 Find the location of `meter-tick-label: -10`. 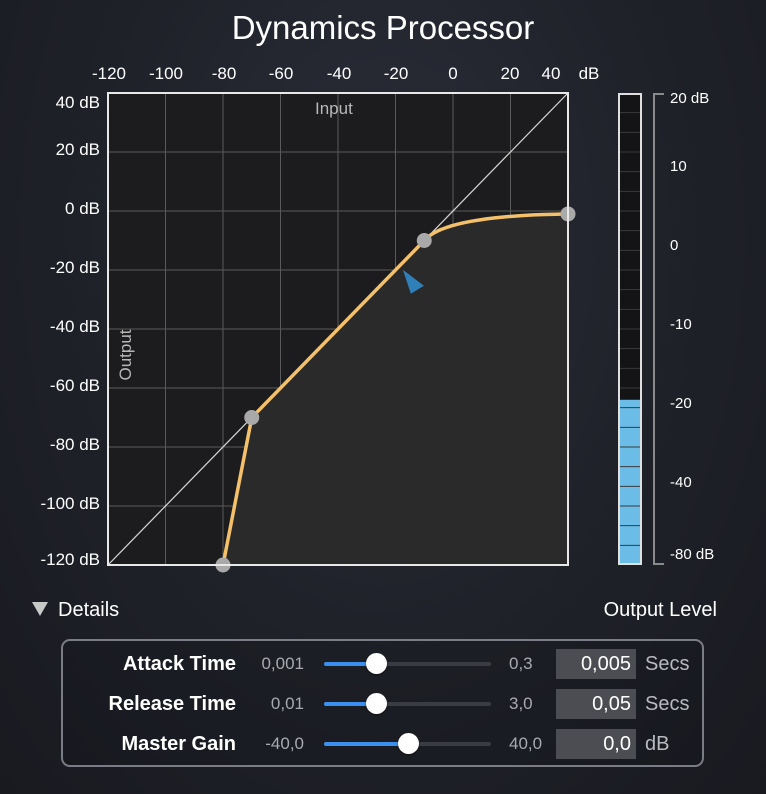

meter-tick-label: -10 is located at coordinates (681, 324).